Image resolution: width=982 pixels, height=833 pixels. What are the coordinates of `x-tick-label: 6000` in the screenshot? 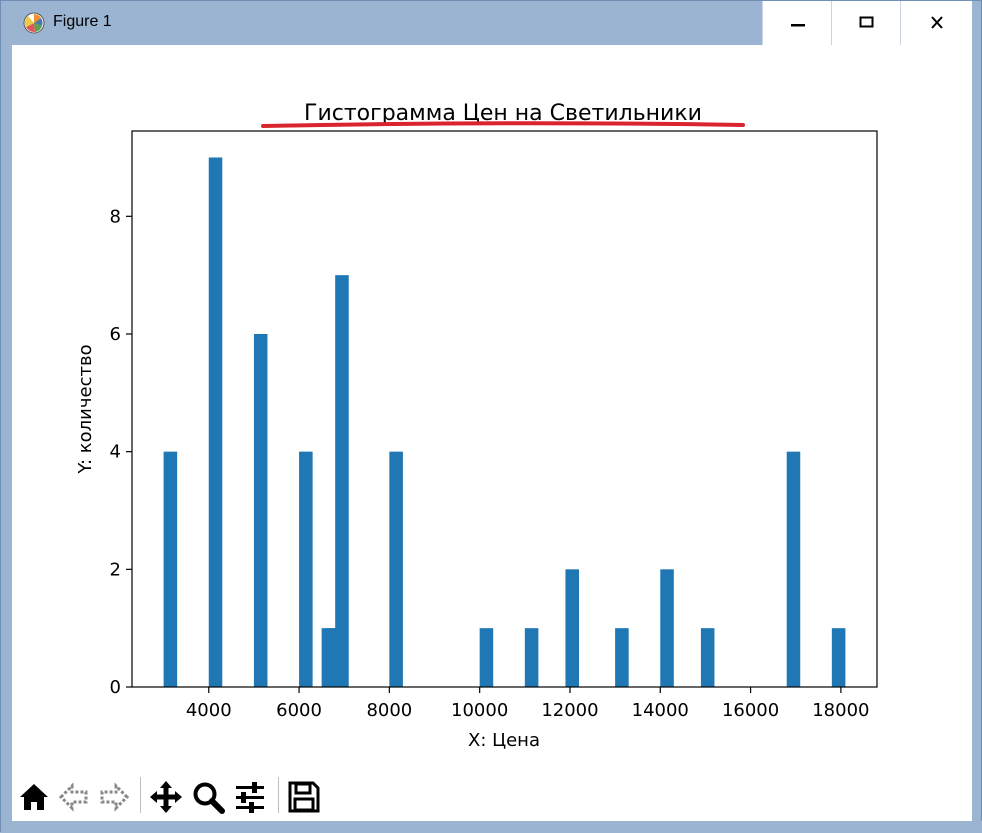 It's located at (299, 710).